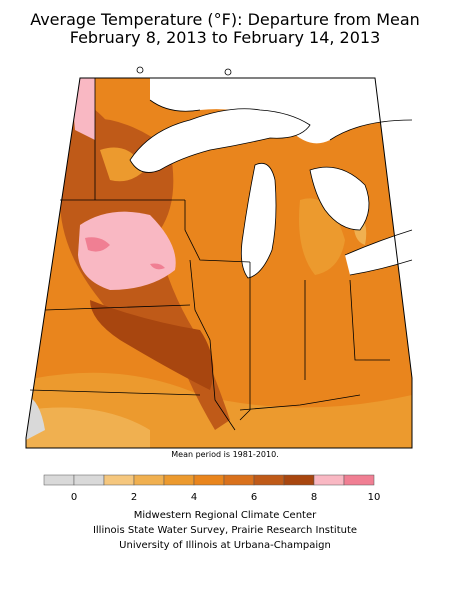  What do you see at coordinates (225, 37) in the screenshot?
I see `map-date-range: February 8, 2013 to February 14, 2013` at bounding box center [225, 37].